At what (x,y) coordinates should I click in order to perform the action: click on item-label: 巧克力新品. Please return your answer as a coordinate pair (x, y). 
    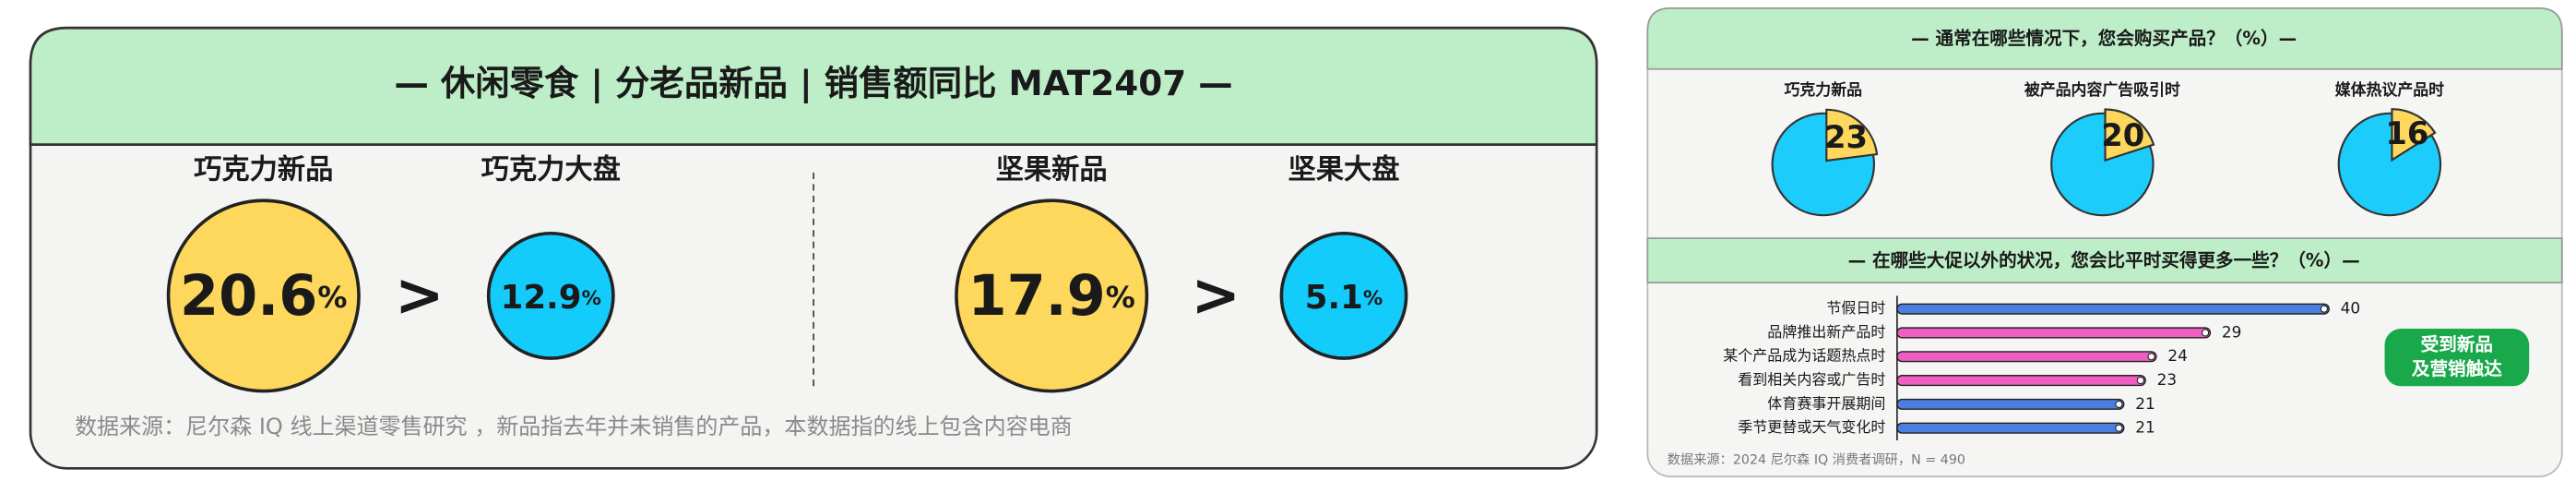
    Looking at the image, I should click on (263, 170).